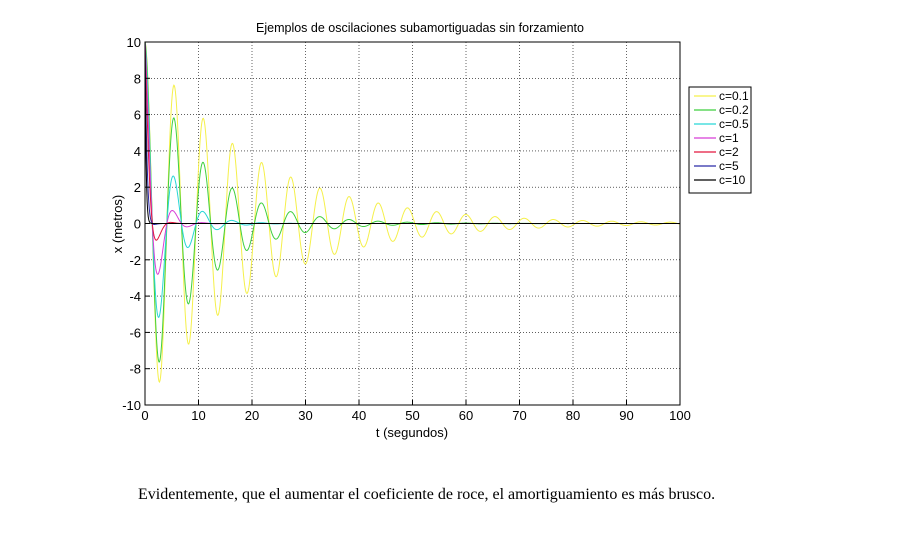 The height and width of the screenshot is (534, 921). What do you see at coordinates (573, 415) in the screenshot?
I see `x-tick-label: 80` at bounding box center [573, 415].